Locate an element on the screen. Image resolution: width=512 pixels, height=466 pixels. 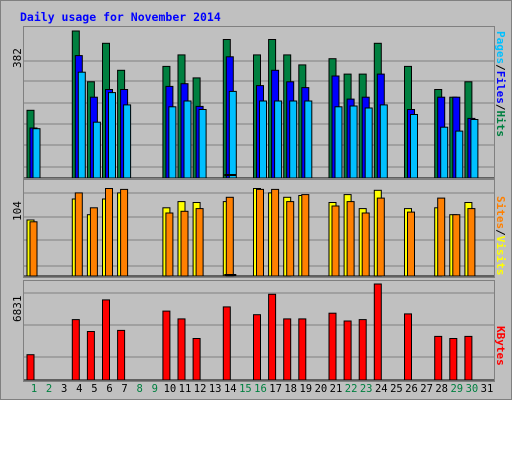
legend-sites: Sites is located at coordinates (500, 213).